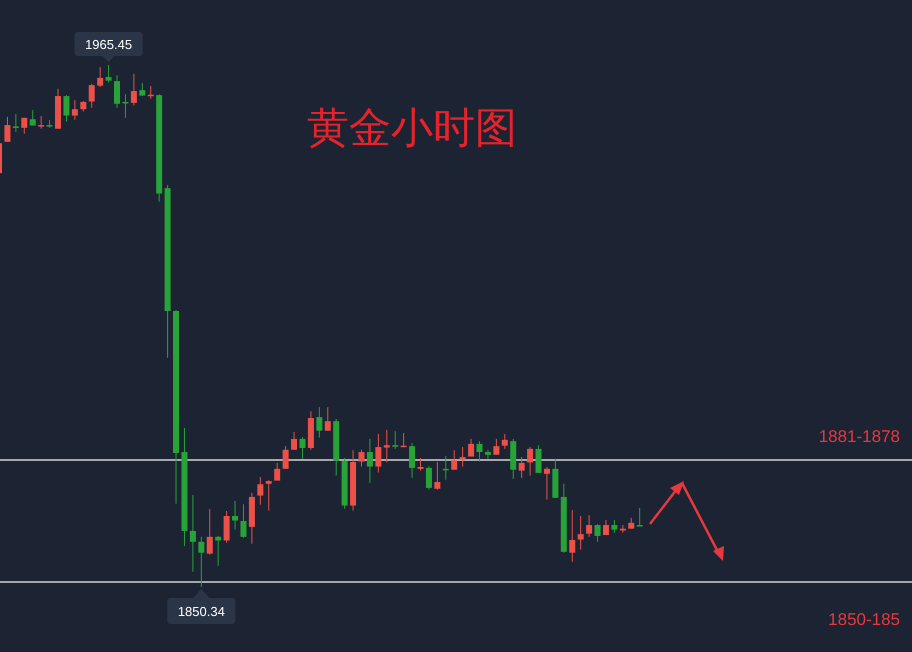 Image resolution: width=912 pixels, height=652 pixels. Describe the element at coordinates (201, 611) in the screenshot. I see `annotation: 1850.34` at that location.